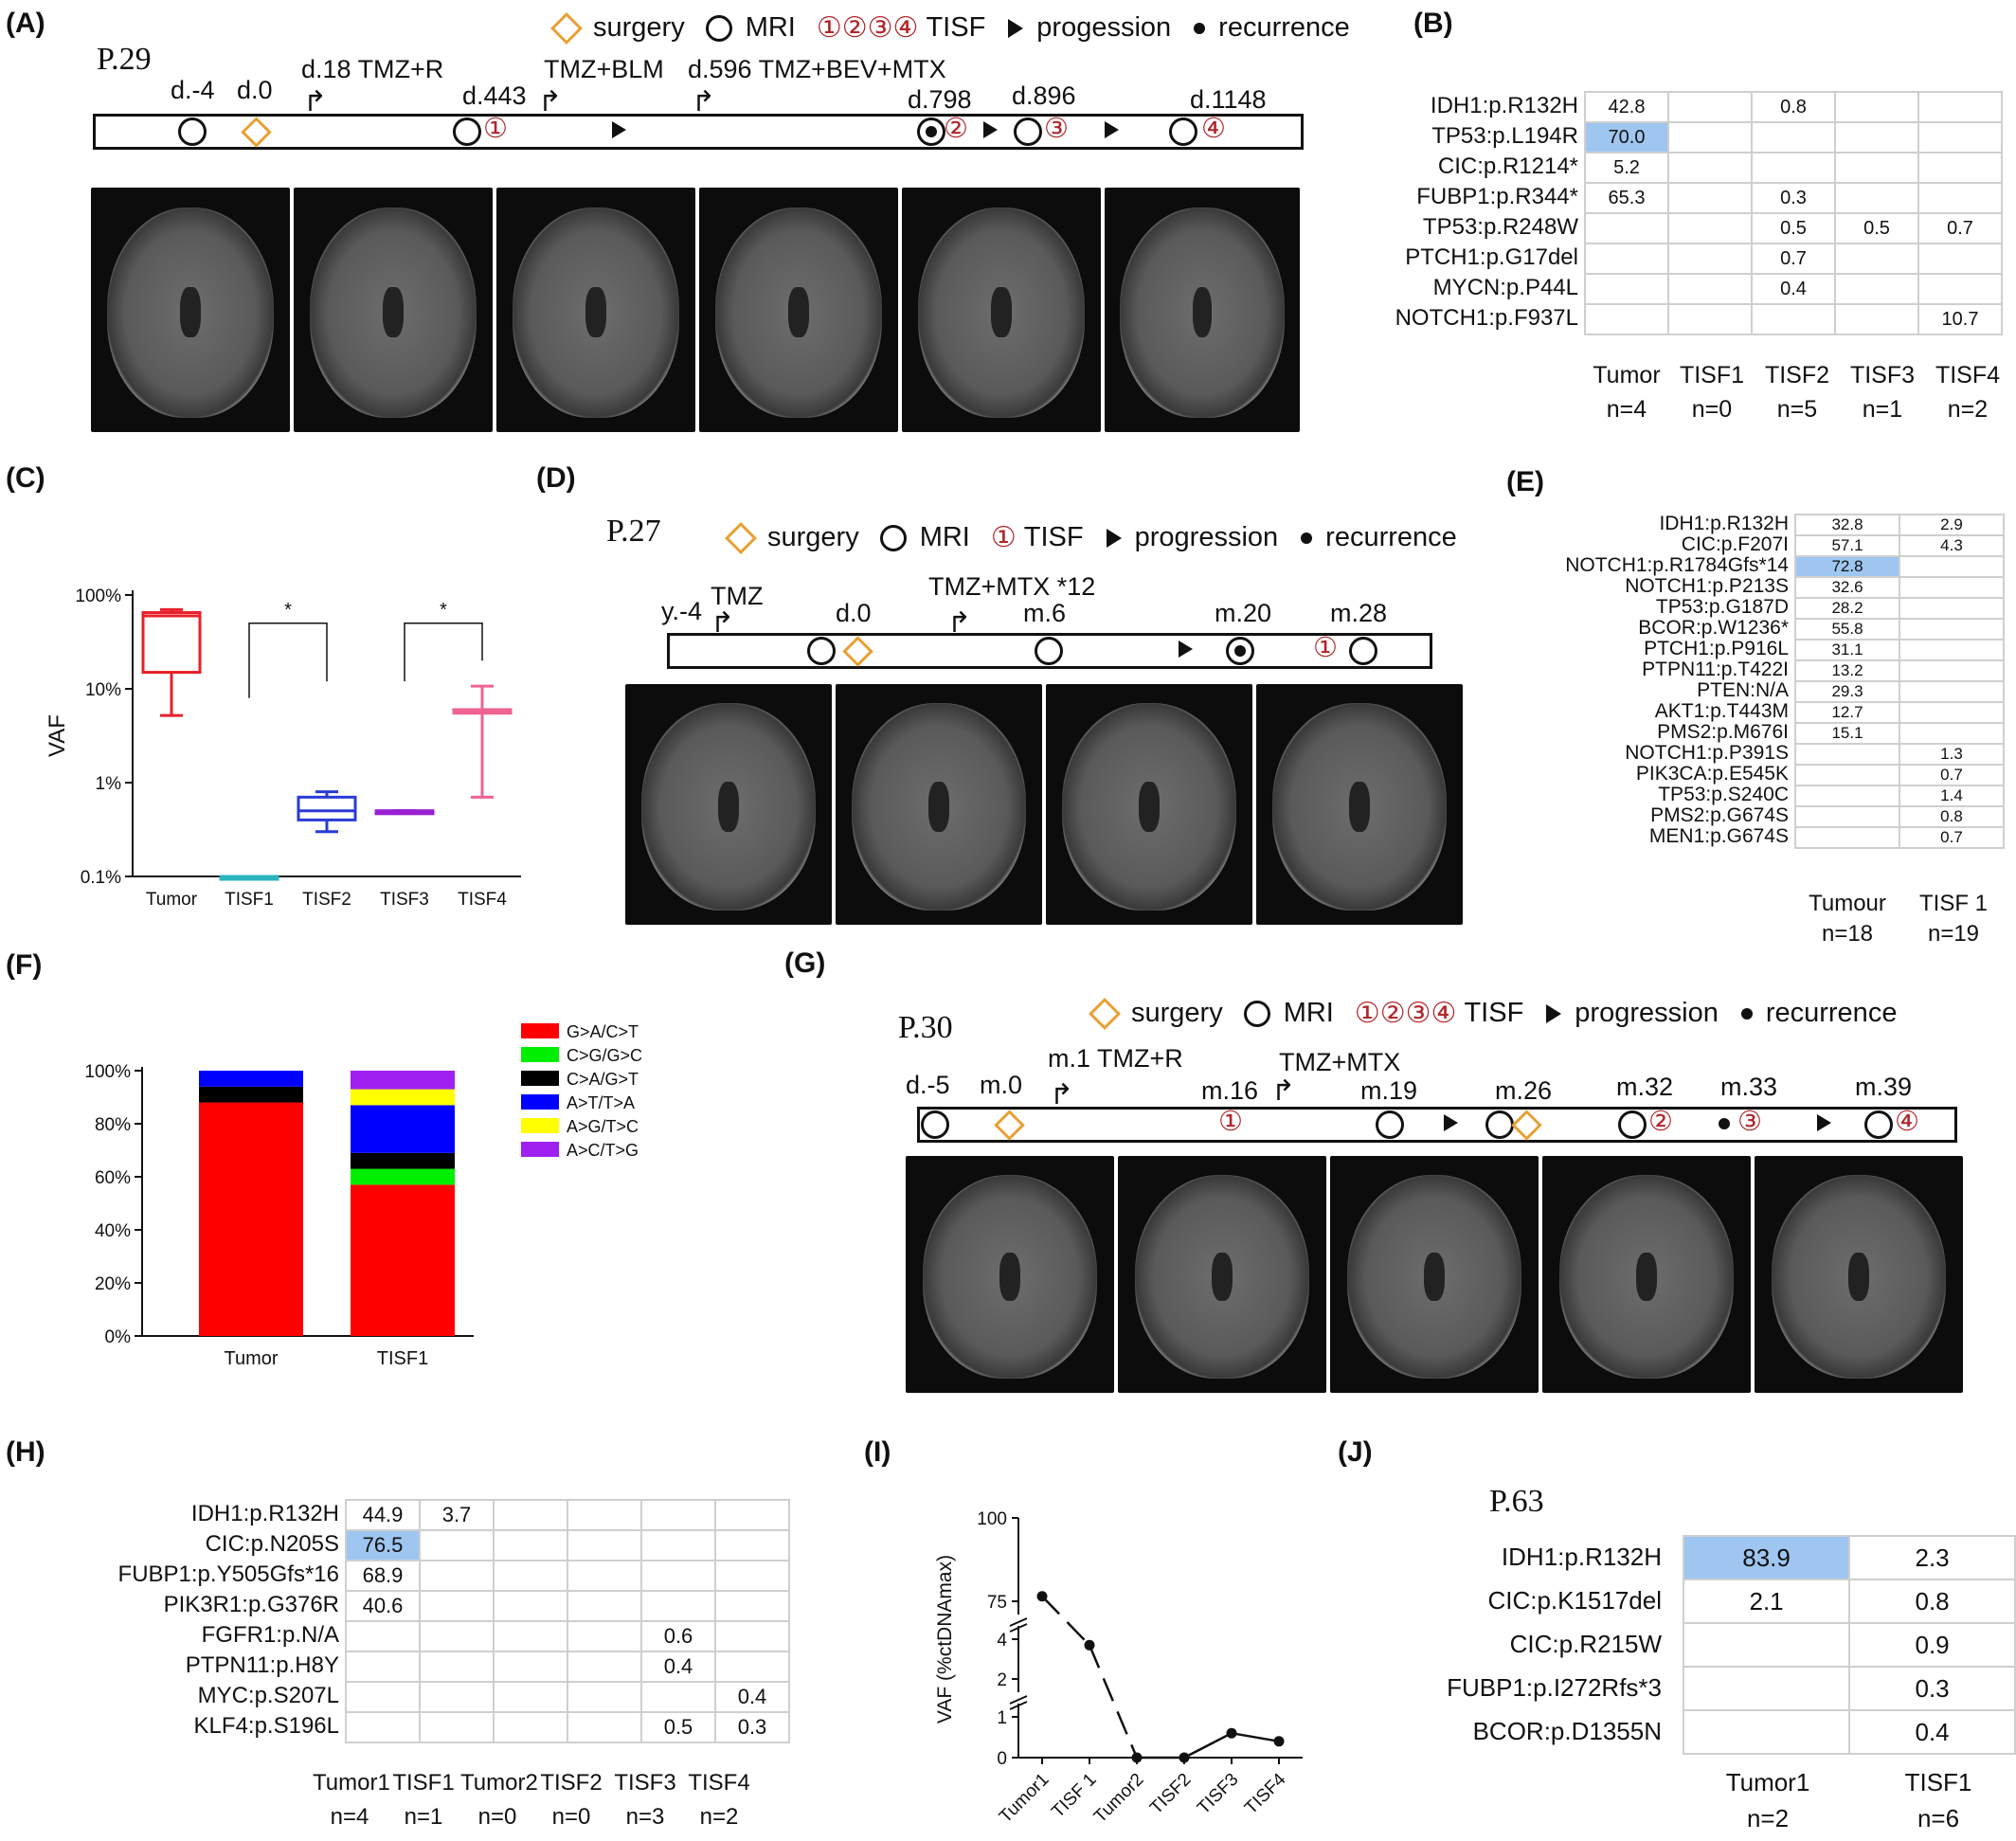  I want to click on event-label: d.798, so click(940, 99).